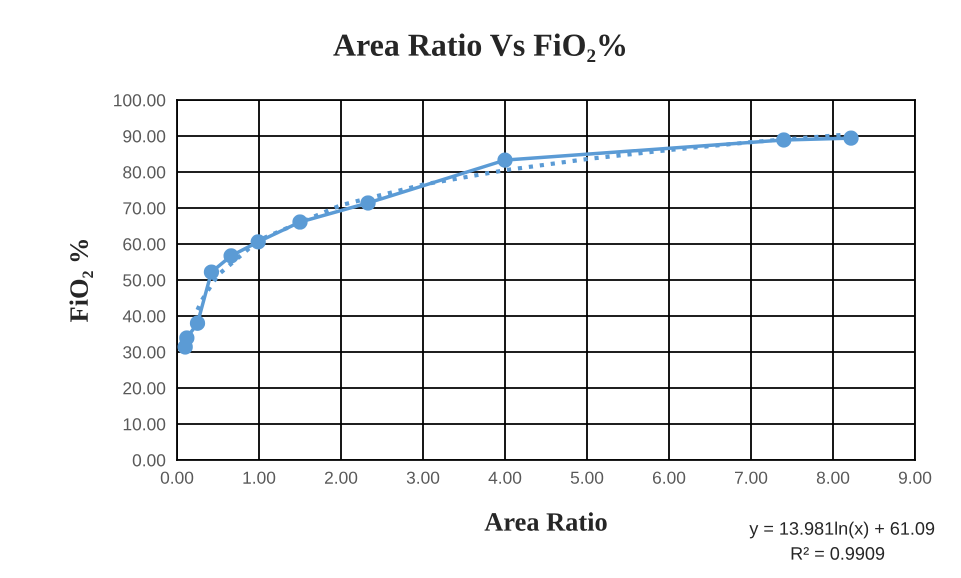 The height and width of the screenshot is (578, 961). Describe the element at coordinates (479, 48) in the screenshot. I see `chart-title: Area Ratio Vs FiO₂%` at that location.